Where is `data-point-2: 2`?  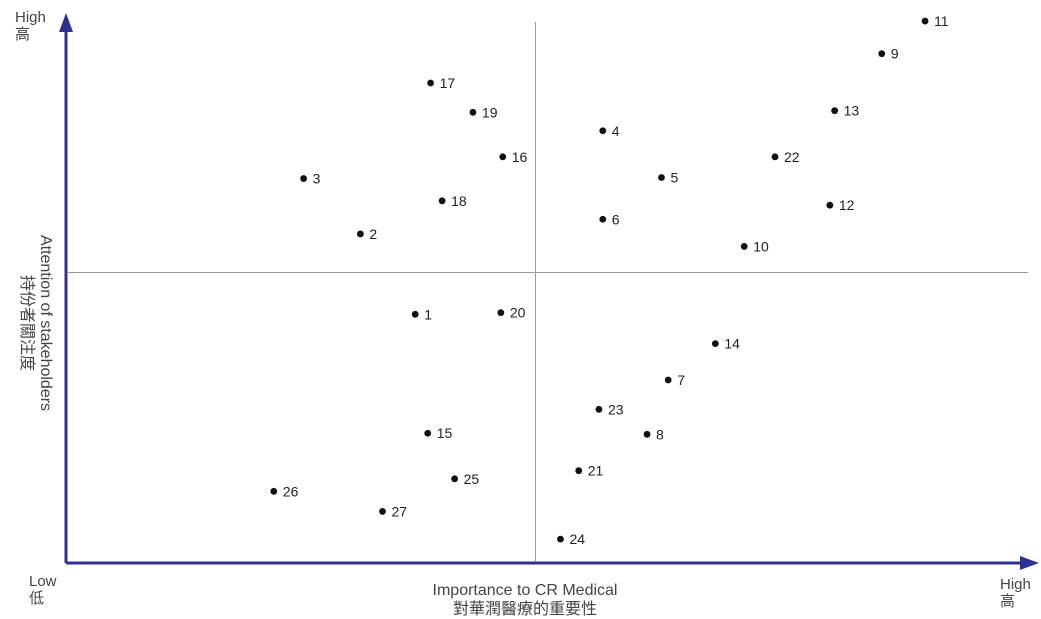 data-point-2: 2 is located at coordinates (366, 234).